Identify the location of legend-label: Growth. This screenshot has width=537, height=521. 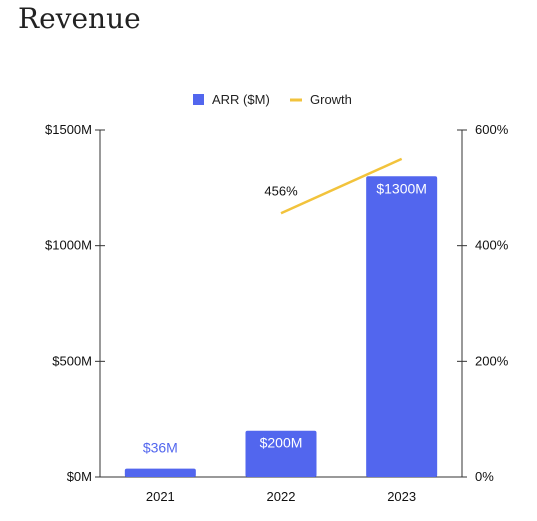
(331, 99).